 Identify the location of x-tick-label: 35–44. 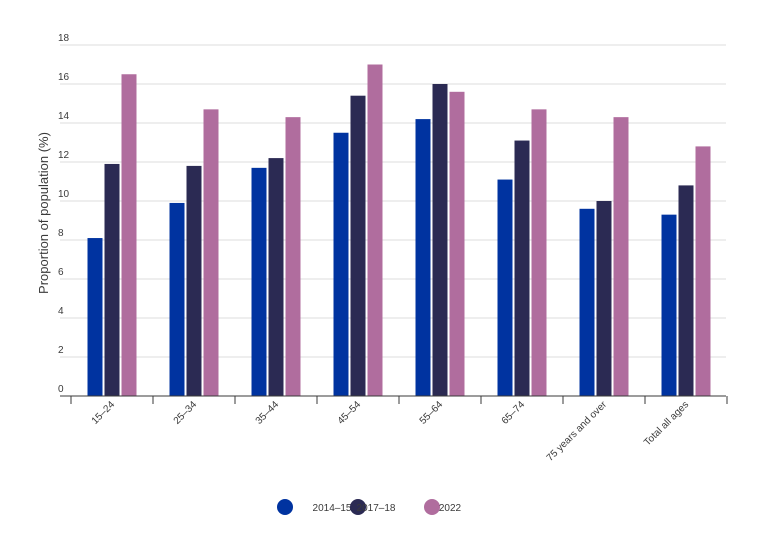
(268, 413).